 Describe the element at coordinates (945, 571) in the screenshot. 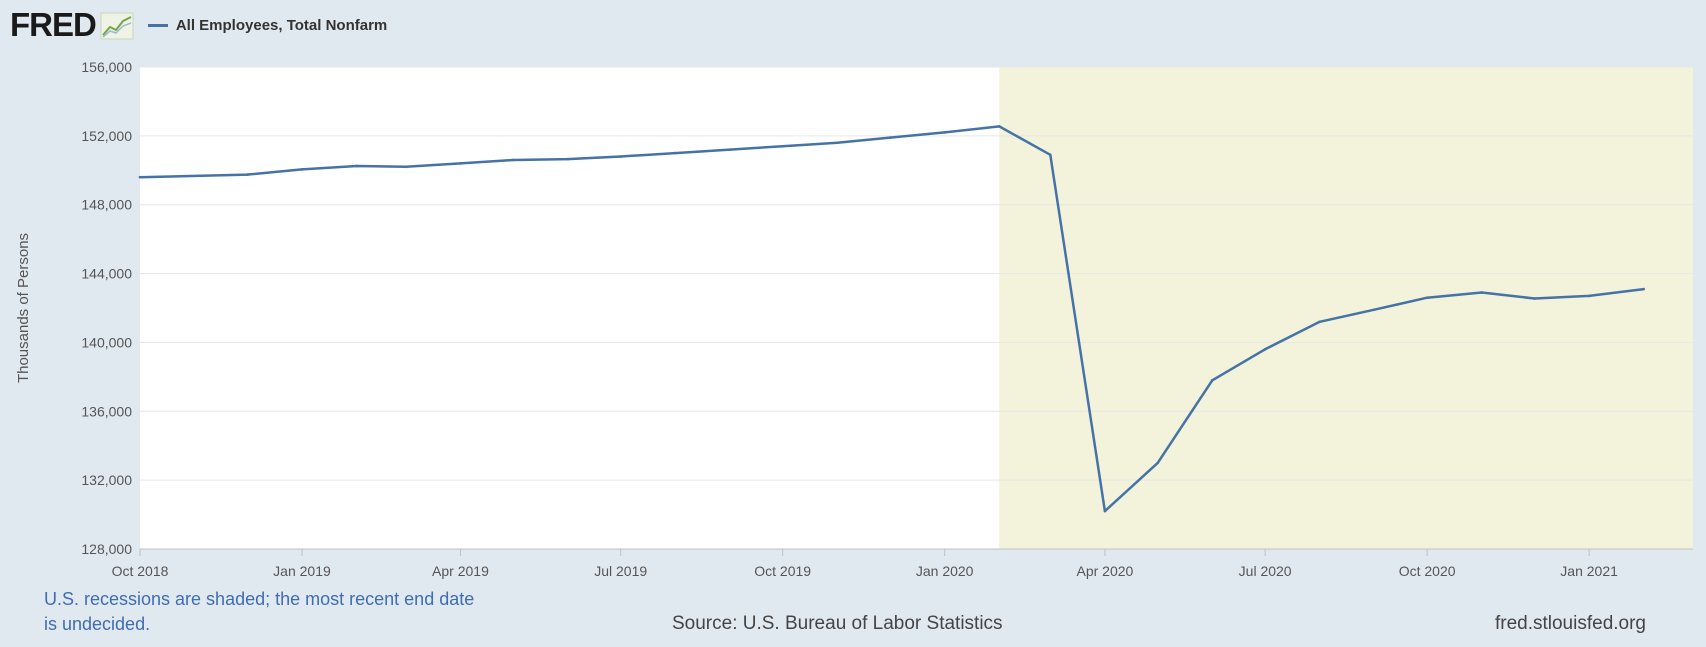

I see `x-tick-label: Jan 2020` at that location.